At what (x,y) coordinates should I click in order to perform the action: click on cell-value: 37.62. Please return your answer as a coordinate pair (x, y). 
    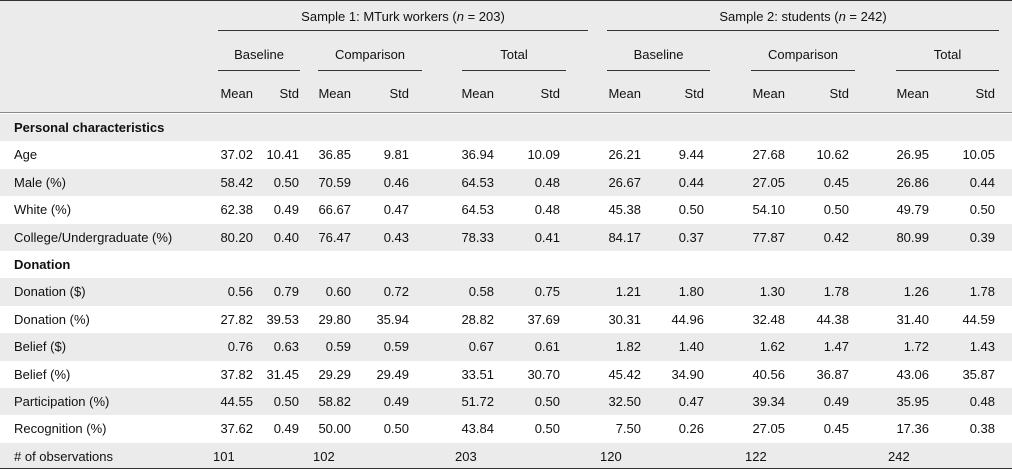
    Looking at the image, I should click on (236, 429).